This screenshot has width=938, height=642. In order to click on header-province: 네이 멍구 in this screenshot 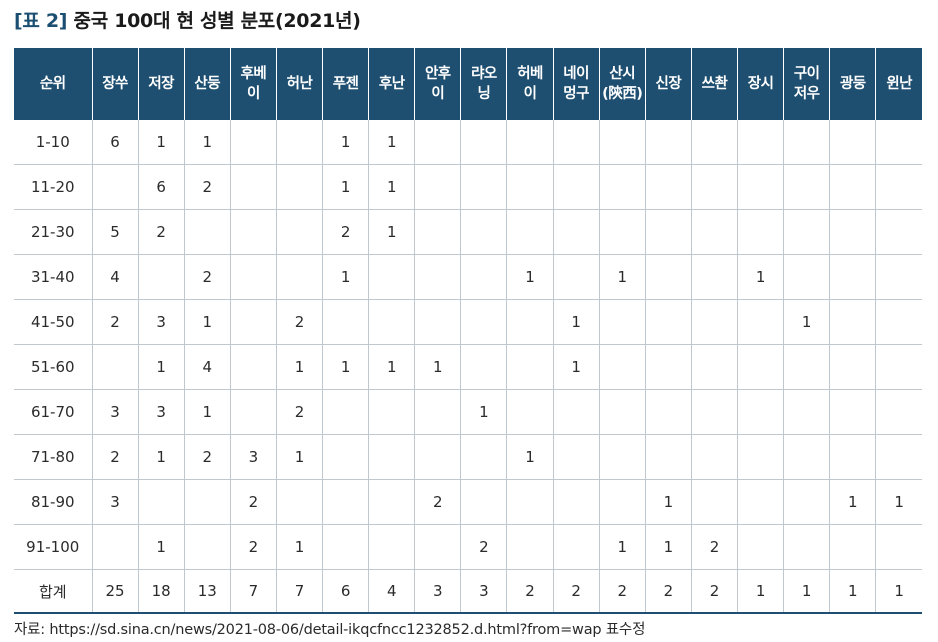, I will do `click(576, 84)`.